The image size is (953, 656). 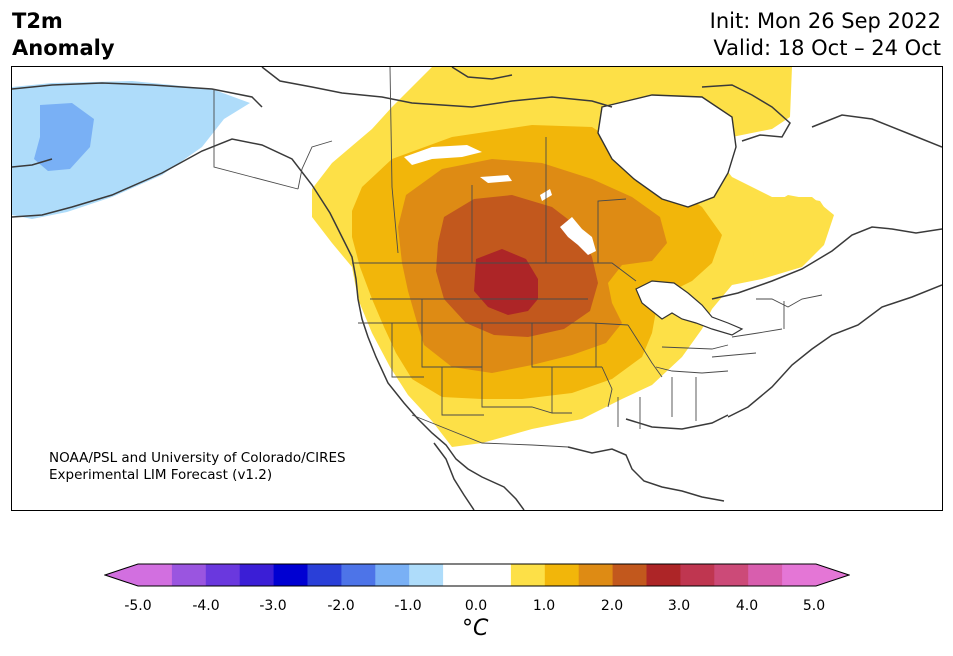 I want to click on great-bear-lake, so click(x=496, y=179).